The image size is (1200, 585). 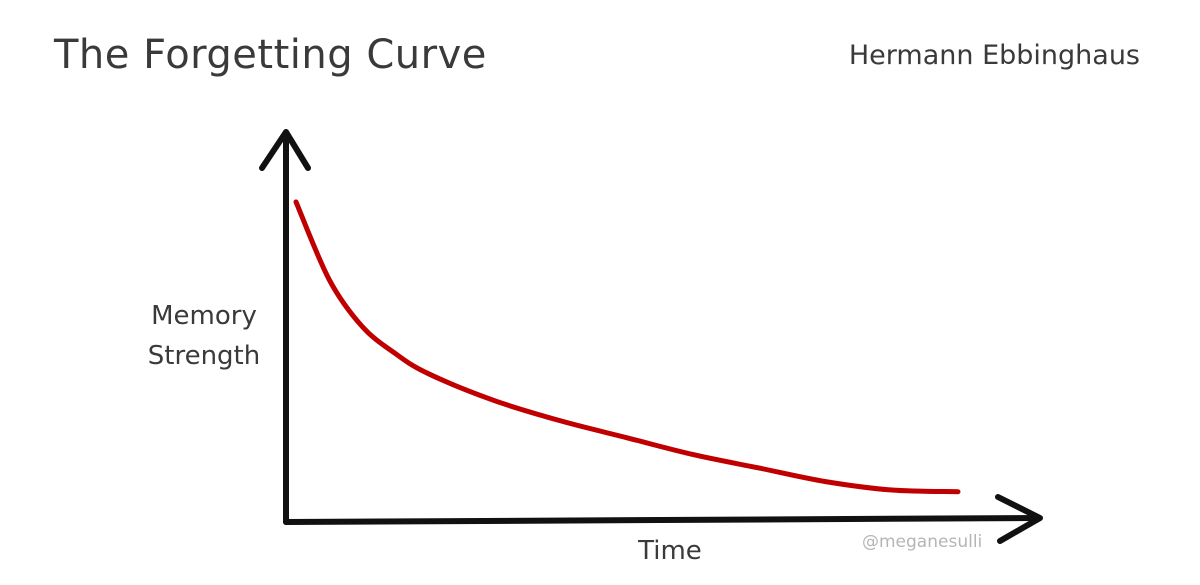 I want to click on y-axis-label-line-1: Memory, so click(x=204, y=316).